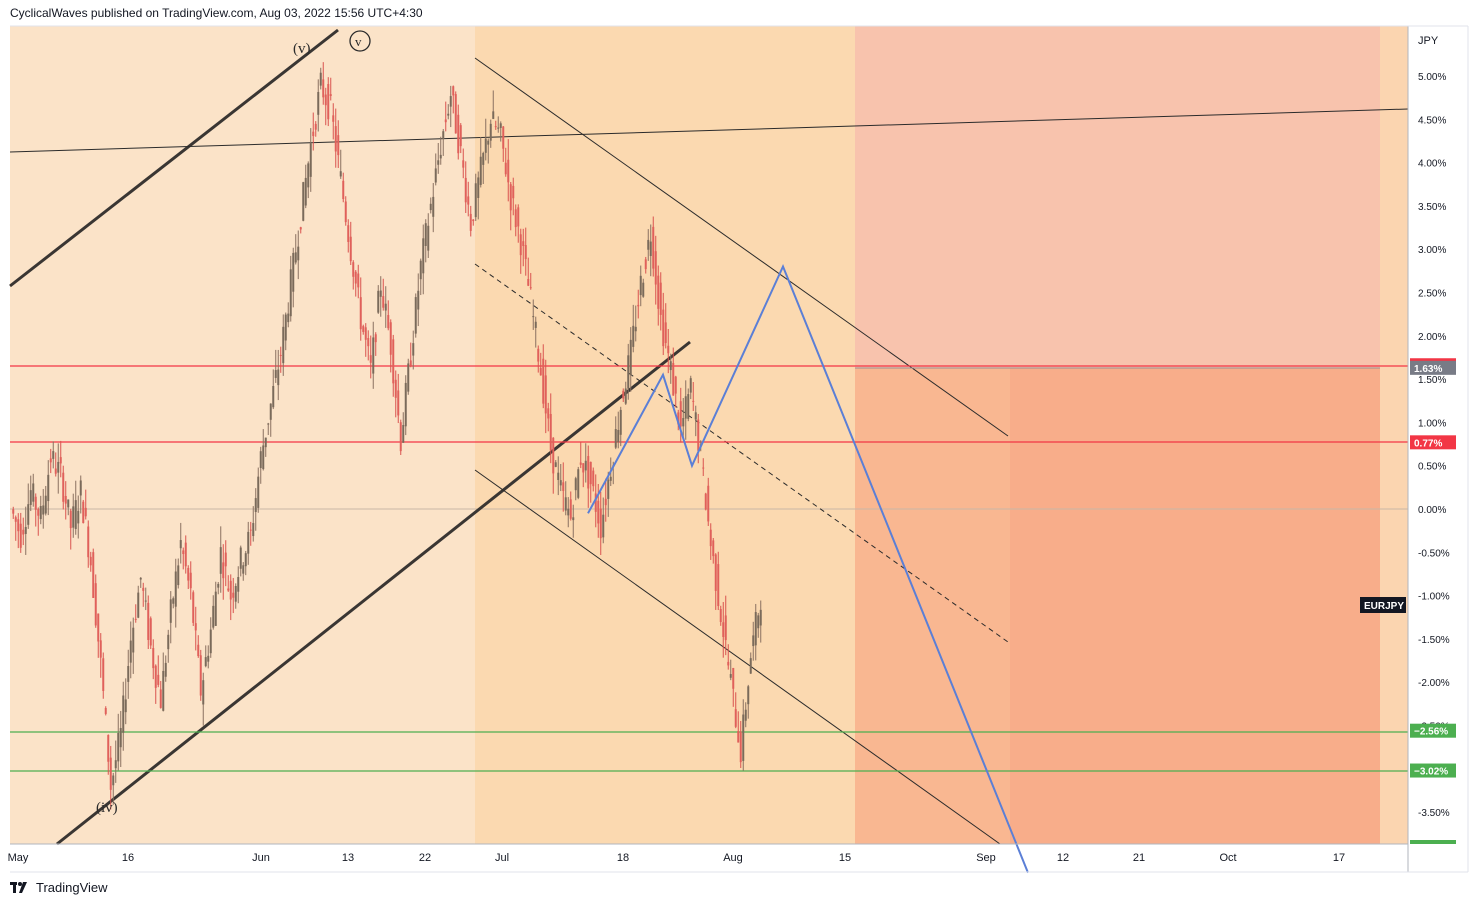 The image size is (1478, 907). What do you see at coordinates (128, 858) in the screenshot?
I see `x-tick-label: 16` at bounding box center [128, 858].